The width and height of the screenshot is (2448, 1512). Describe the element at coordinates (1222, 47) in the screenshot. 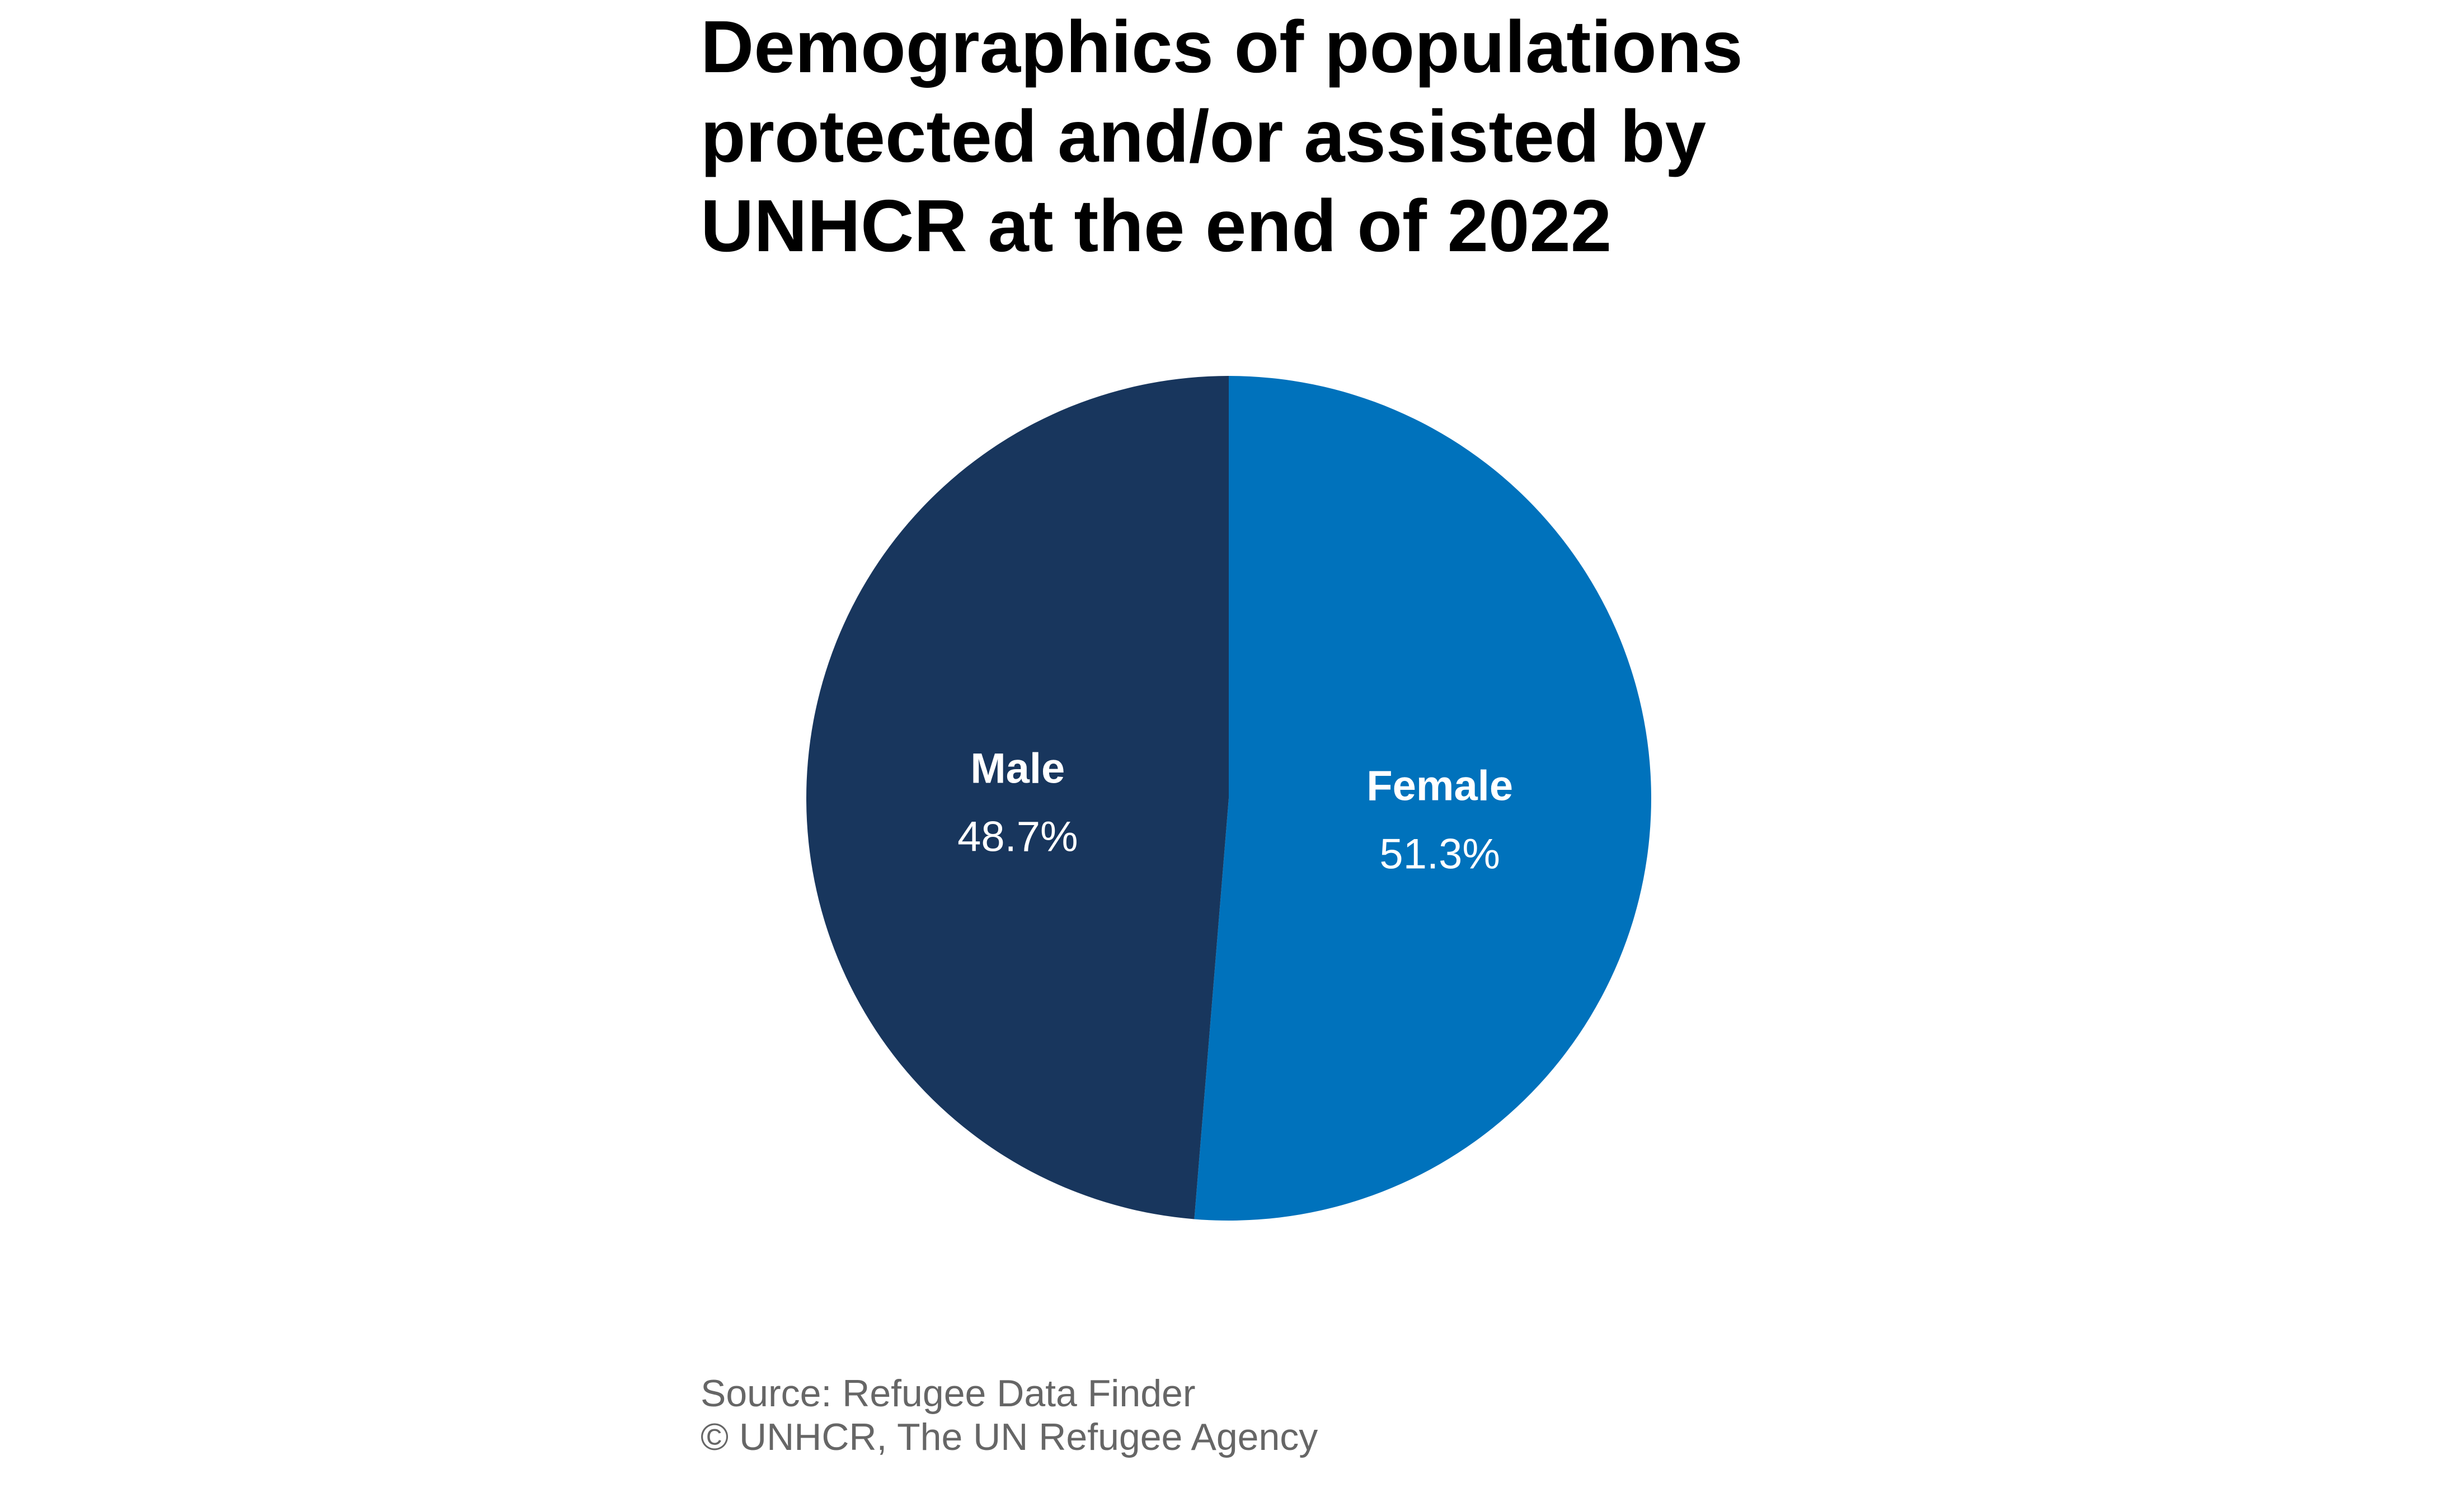

I see `chart-title-line-1: Demographics of populations` at that location.